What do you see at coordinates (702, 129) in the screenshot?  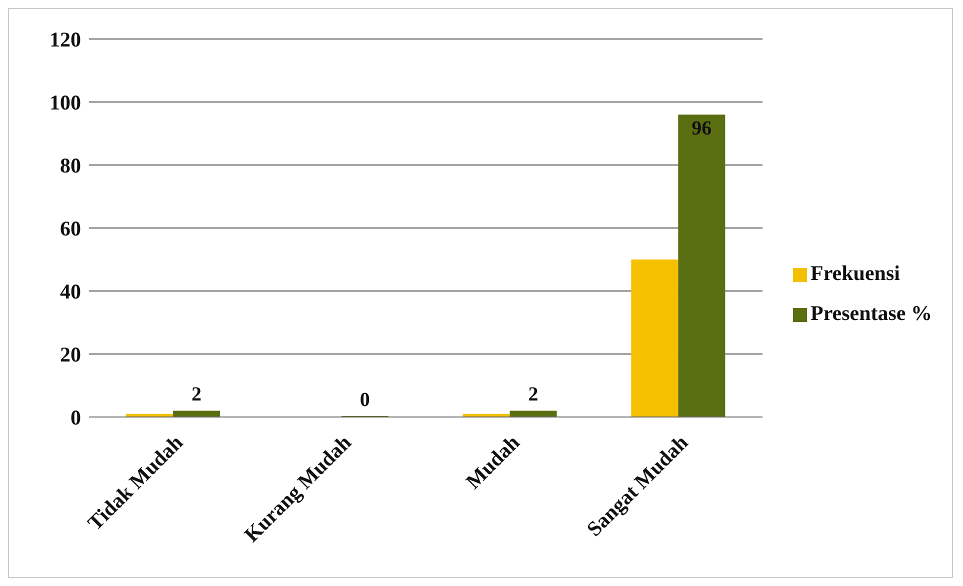 I see `data-label: 96` at bounding box center [702, 129].